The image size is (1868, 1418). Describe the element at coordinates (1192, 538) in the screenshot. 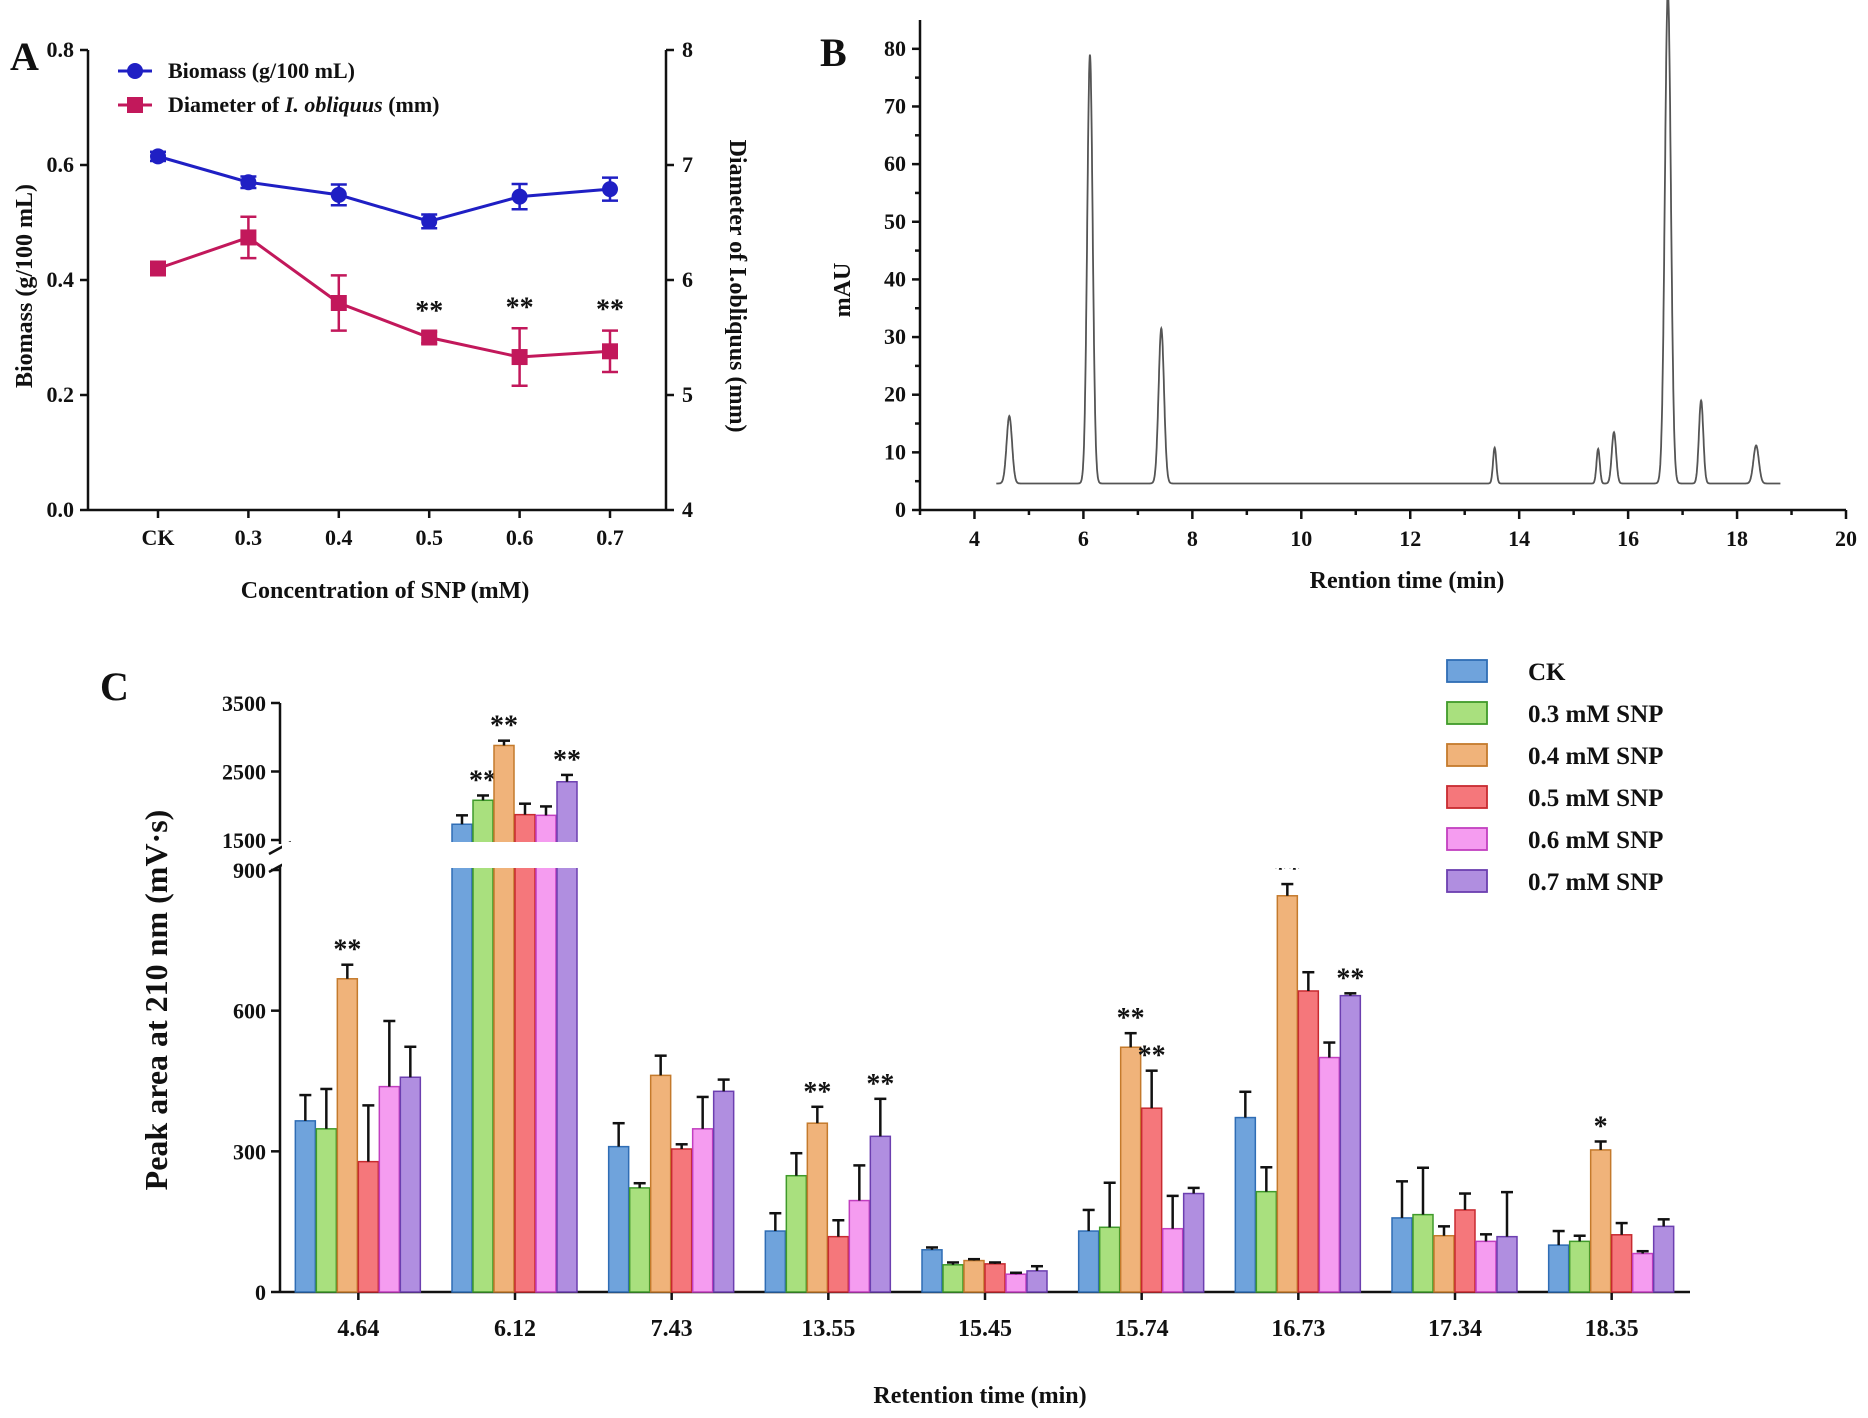

I see `b-x-tick-label: 8` at that location.